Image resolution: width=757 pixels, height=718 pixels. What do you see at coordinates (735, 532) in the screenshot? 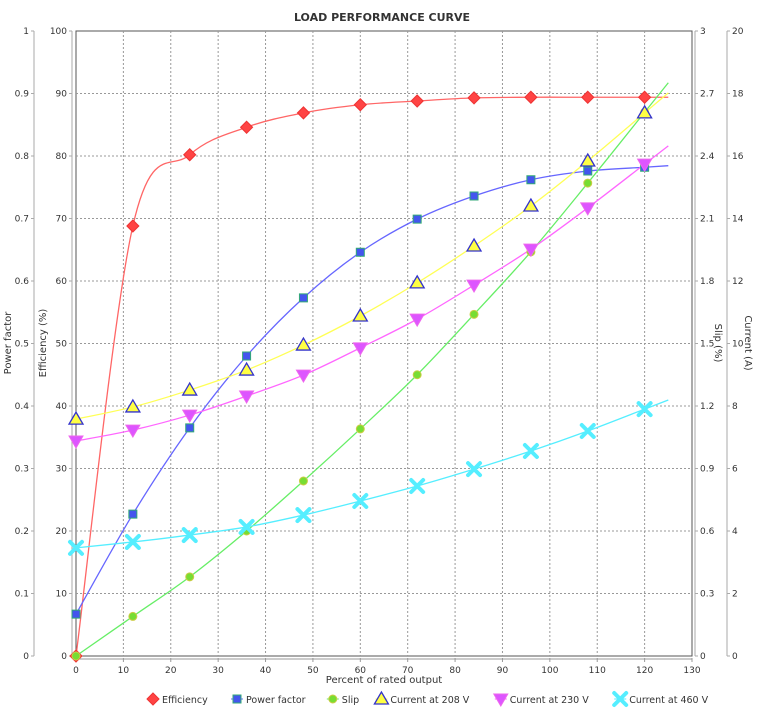
I see `cur-tick-label: 4` at bounding box center [735, 532].